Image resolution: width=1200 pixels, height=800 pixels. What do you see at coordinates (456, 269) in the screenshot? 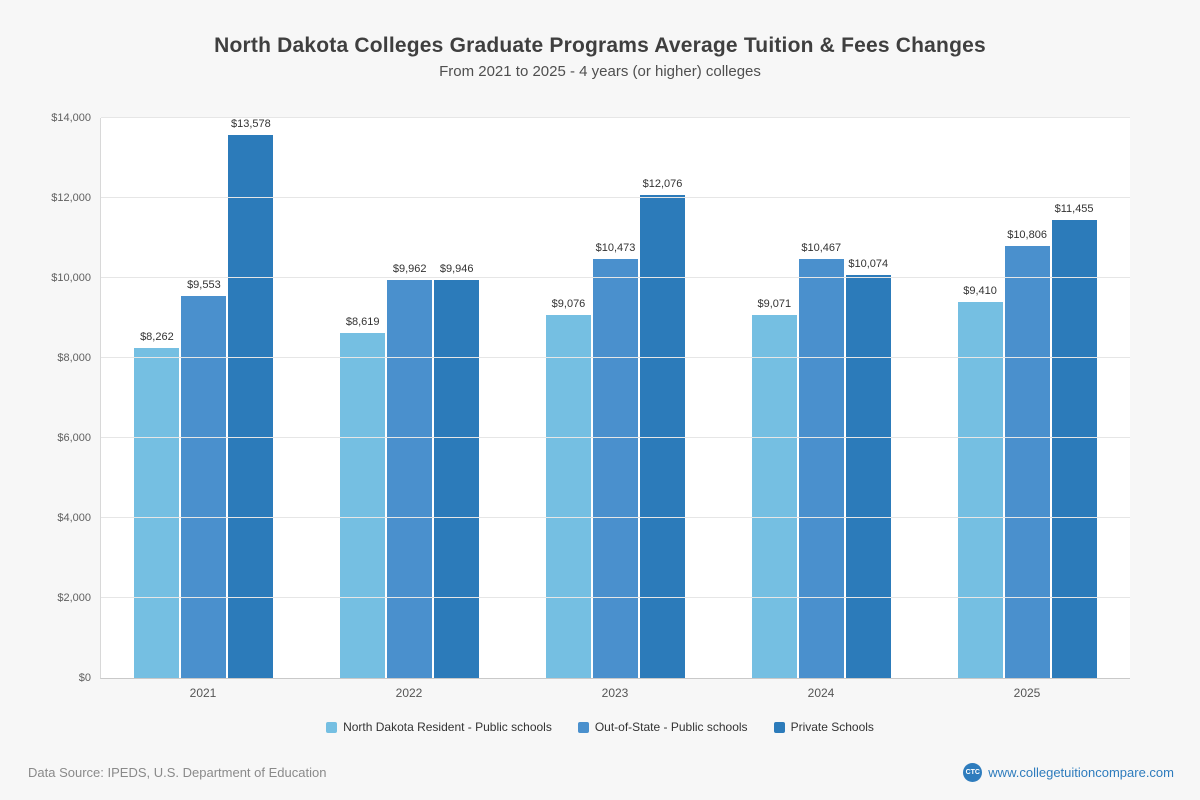
I see `bar-value-label: $9,946` at bounding box center [456, 269].